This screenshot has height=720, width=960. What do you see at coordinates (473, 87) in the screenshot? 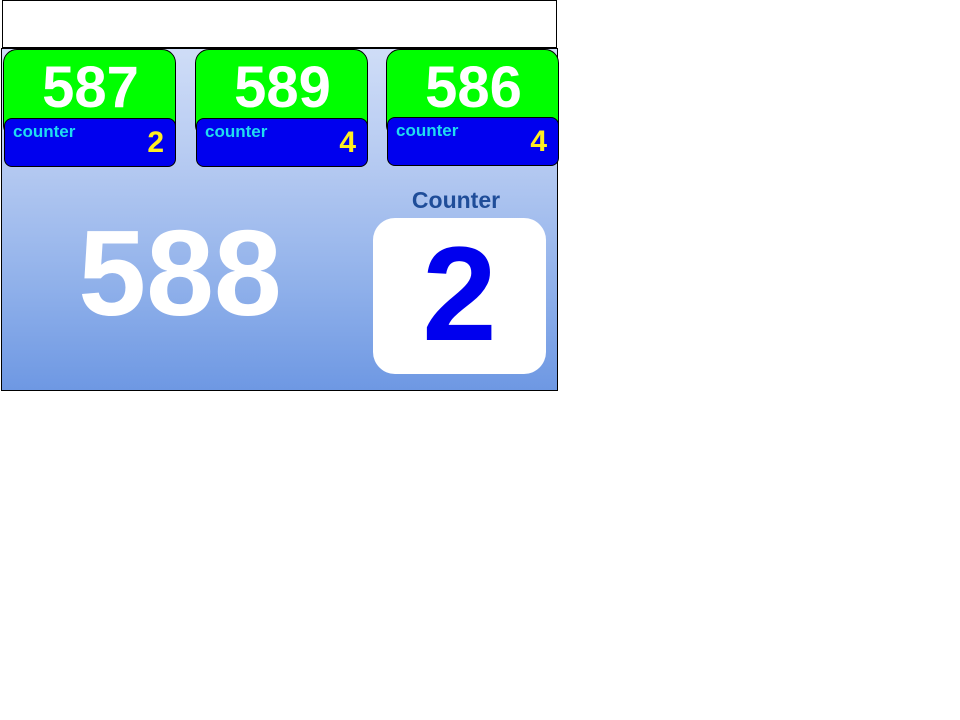
I see `ticket-number: 586` at bounding box center [473, 87].